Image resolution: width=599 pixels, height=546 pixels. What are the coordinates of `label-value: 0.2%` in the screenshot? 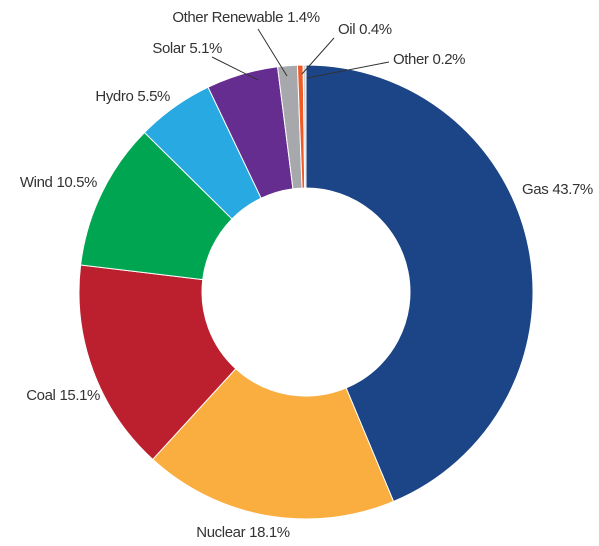 It's located at (449, 59).